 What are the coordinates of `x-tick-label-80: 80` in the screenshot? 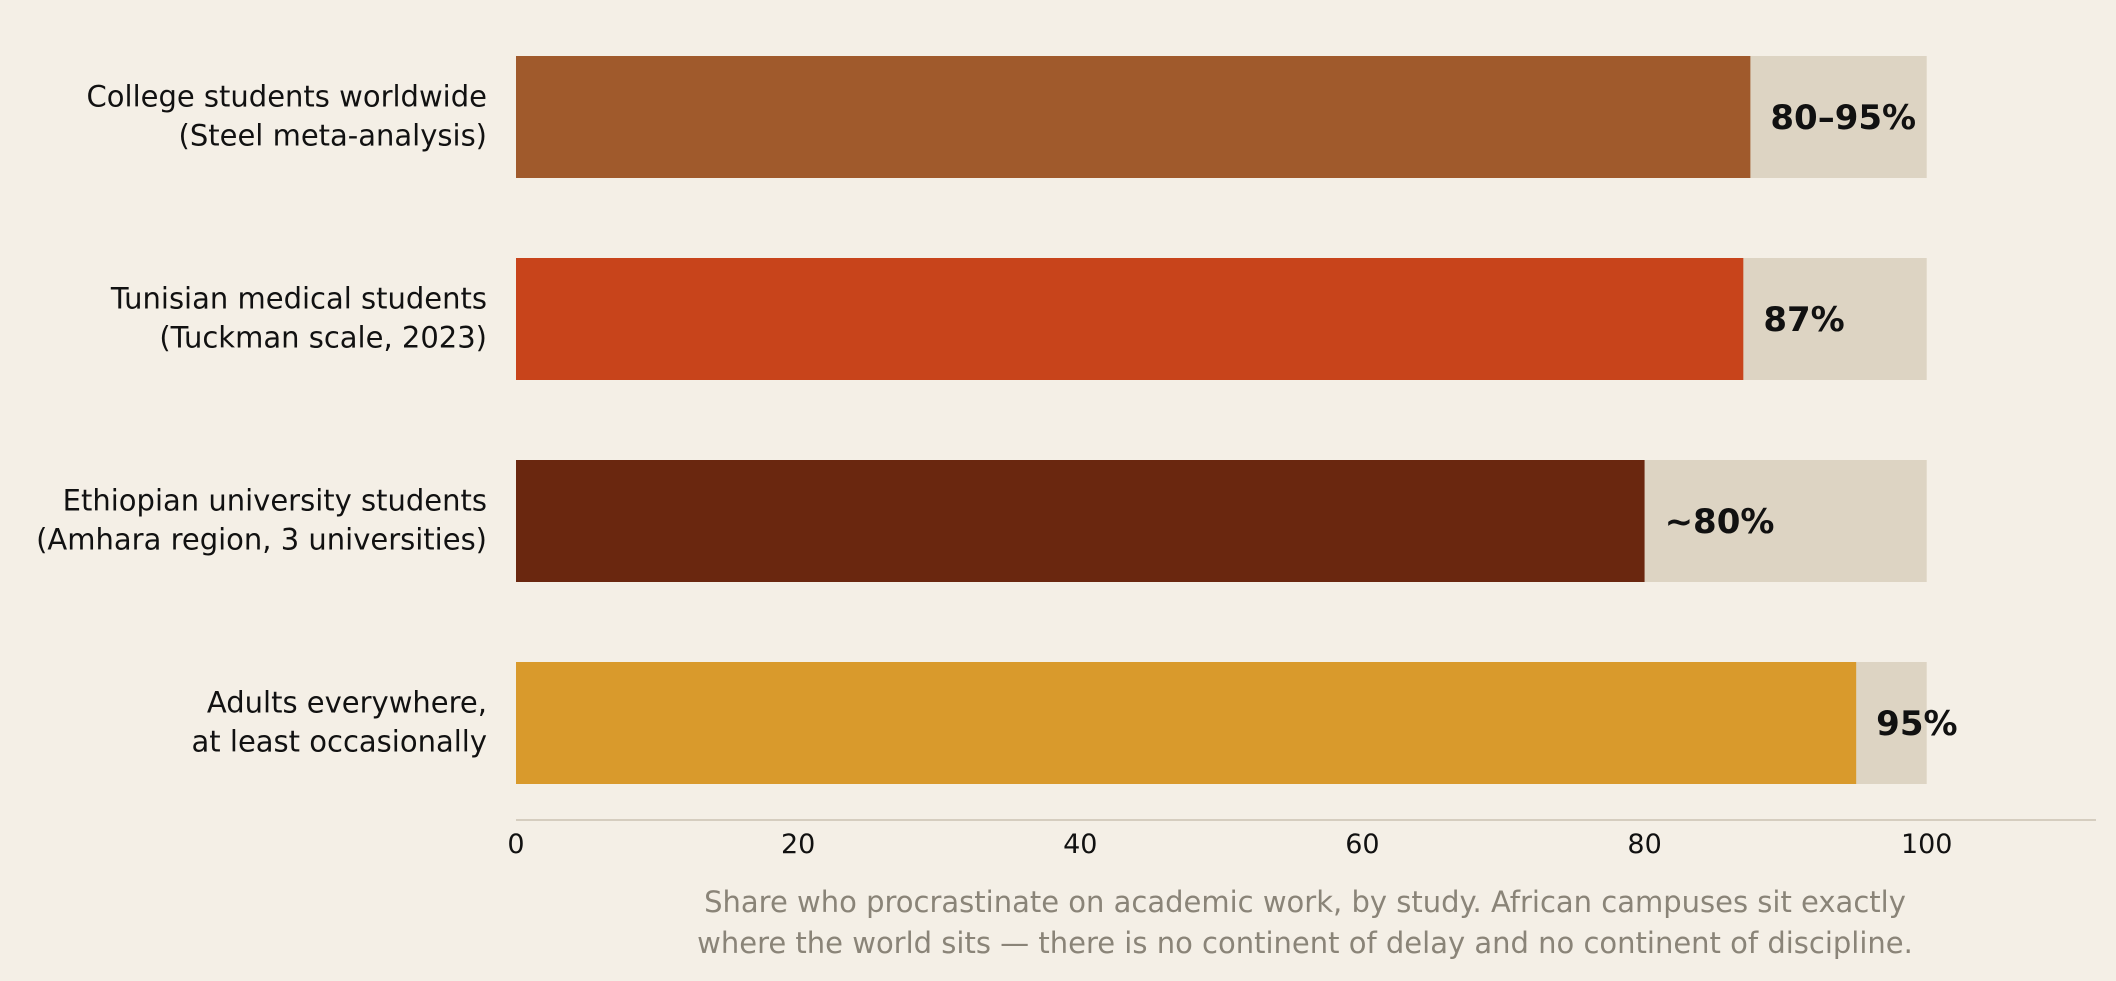 It's located at (1644, 844).